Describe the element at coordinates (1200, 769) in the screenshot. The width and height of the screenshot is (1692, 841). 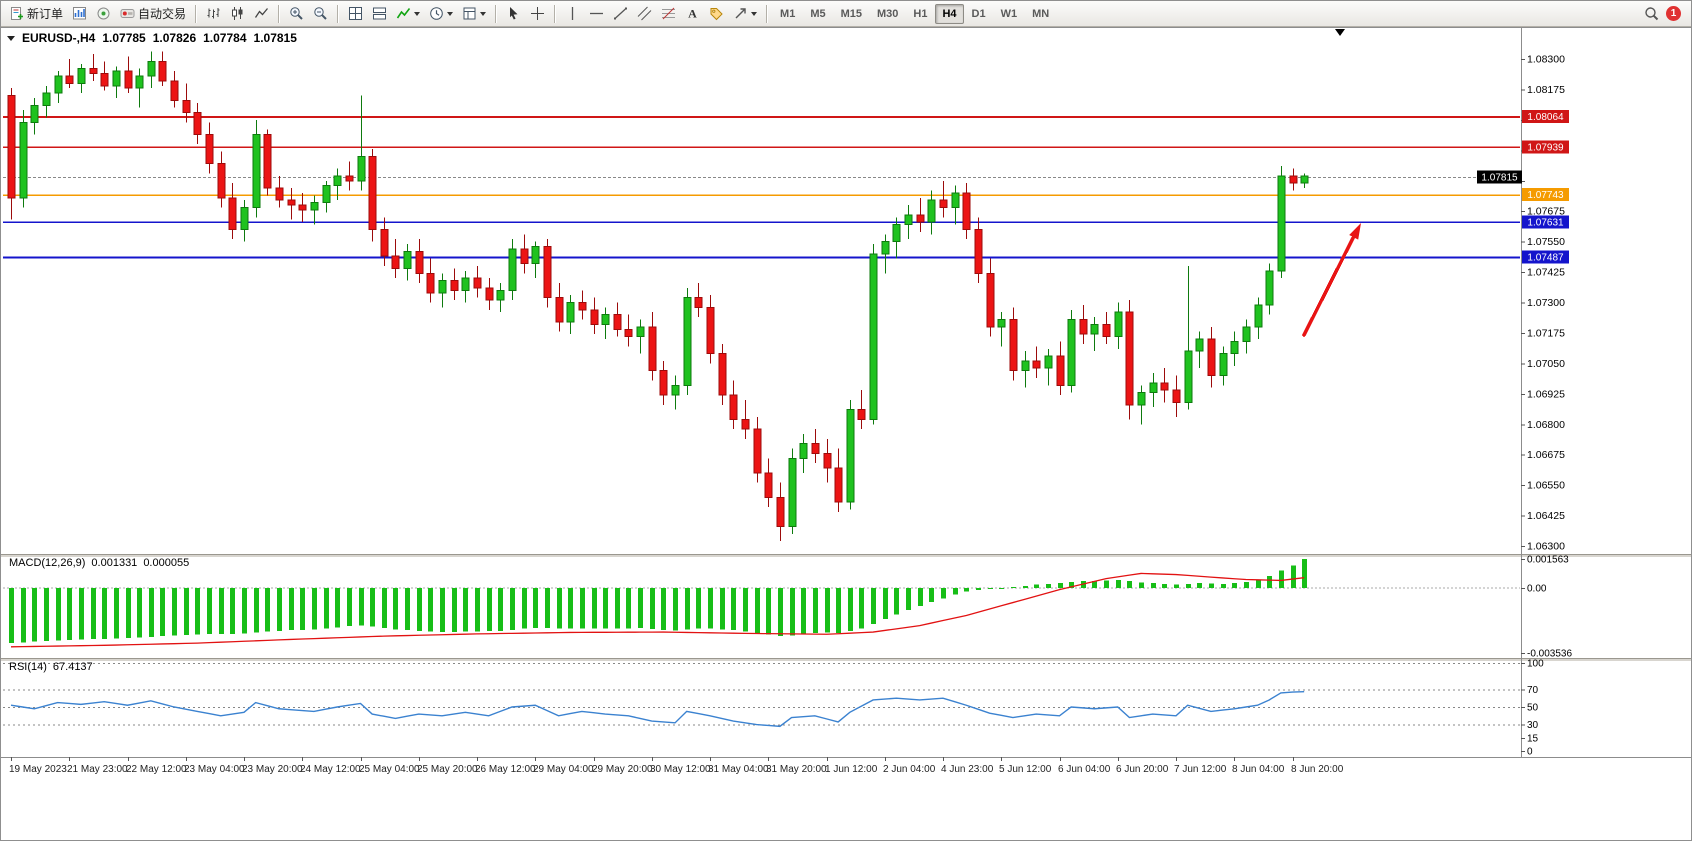
I see `date-axis-label: 7 Jun 12:00` at that location.